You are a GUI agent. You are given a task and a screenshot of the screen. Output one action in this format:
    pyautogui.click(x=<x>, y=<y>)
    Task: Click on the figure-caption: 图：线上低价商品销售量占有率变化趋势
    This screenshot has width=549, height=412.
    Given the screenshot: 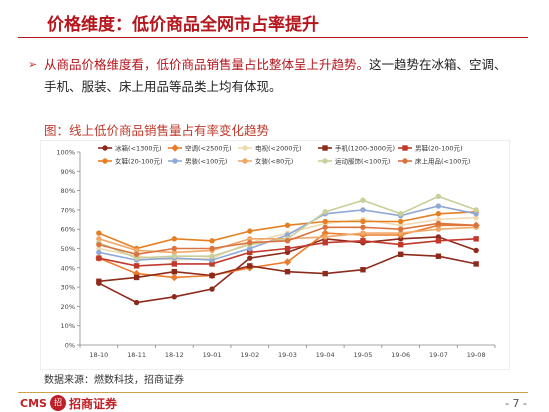 What is the action you would take?
    pyautogui.click(x=157, y=130)
    